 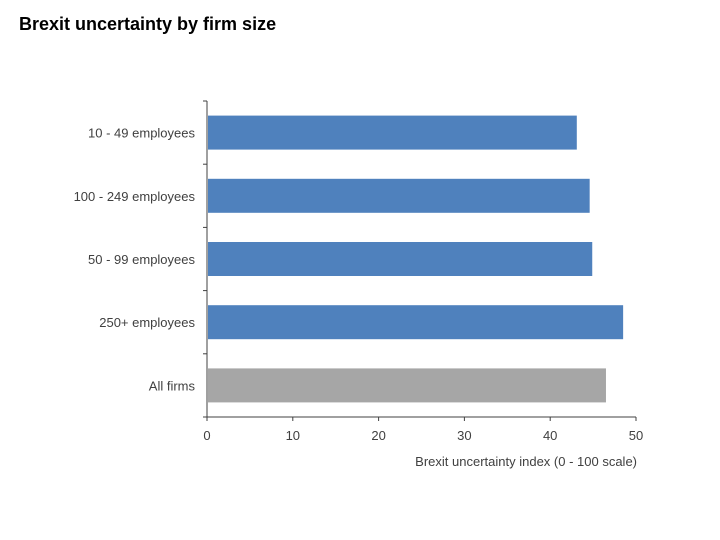 I want to click on category-label: 50 - 99 employees, so click(x=141, y=259).